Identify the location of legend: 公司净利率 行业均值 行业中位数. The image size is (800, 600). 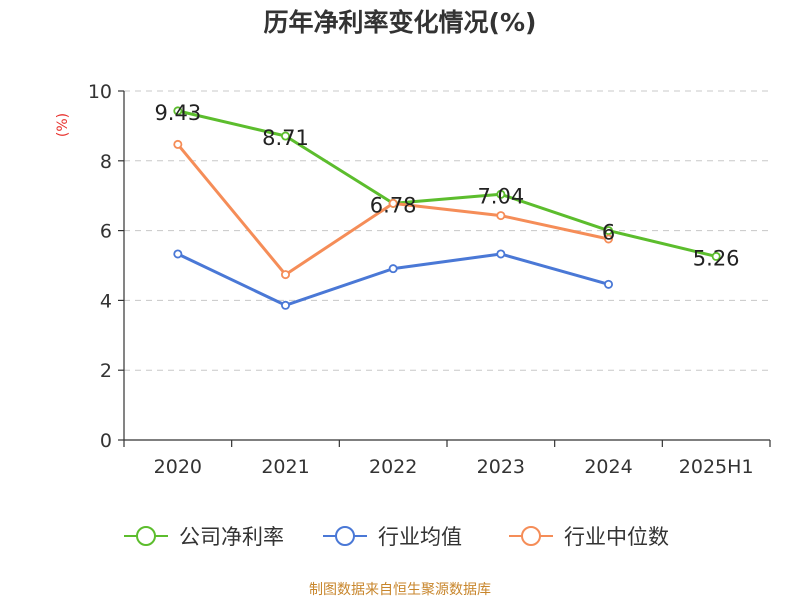
(396, 537).